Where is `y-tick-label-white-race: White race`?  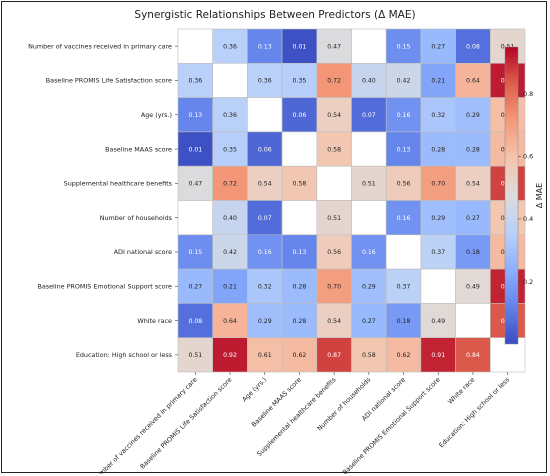
y-tick-label-white-race: White race is located at coordinates (154, 321).